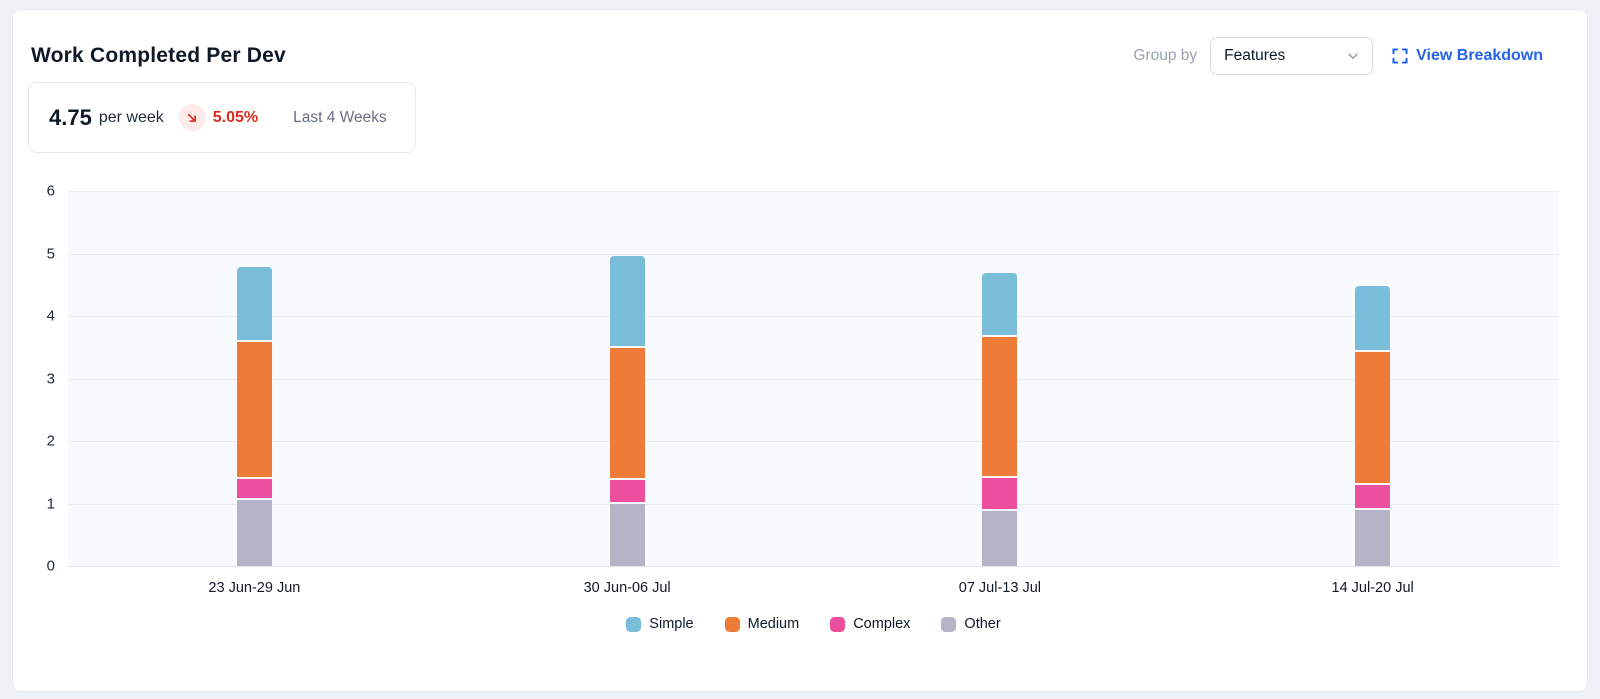  I want to click on summary-stat-card: 4.75 per week 5.05% Last 4 Weeks, so click(222, 117).